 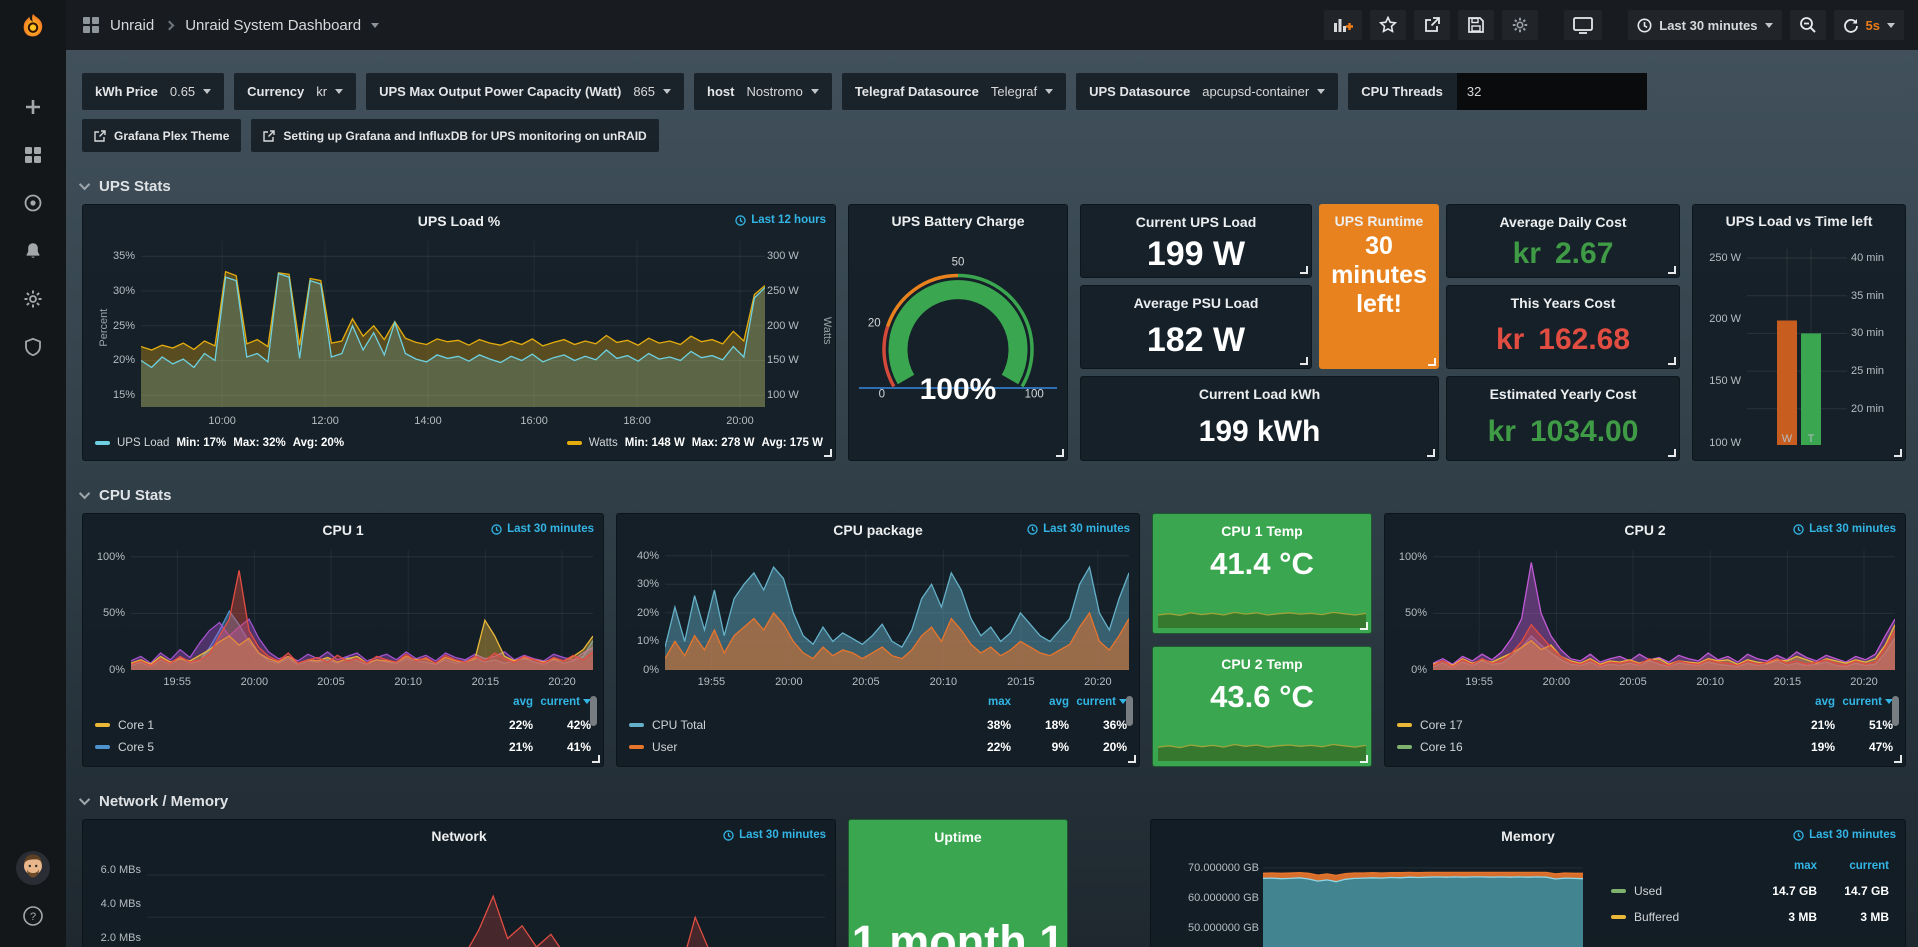 What do you see at coordinates (33, 155) in the screenshot?
I see `dashboards-icon` at bounding box center [33, 155].